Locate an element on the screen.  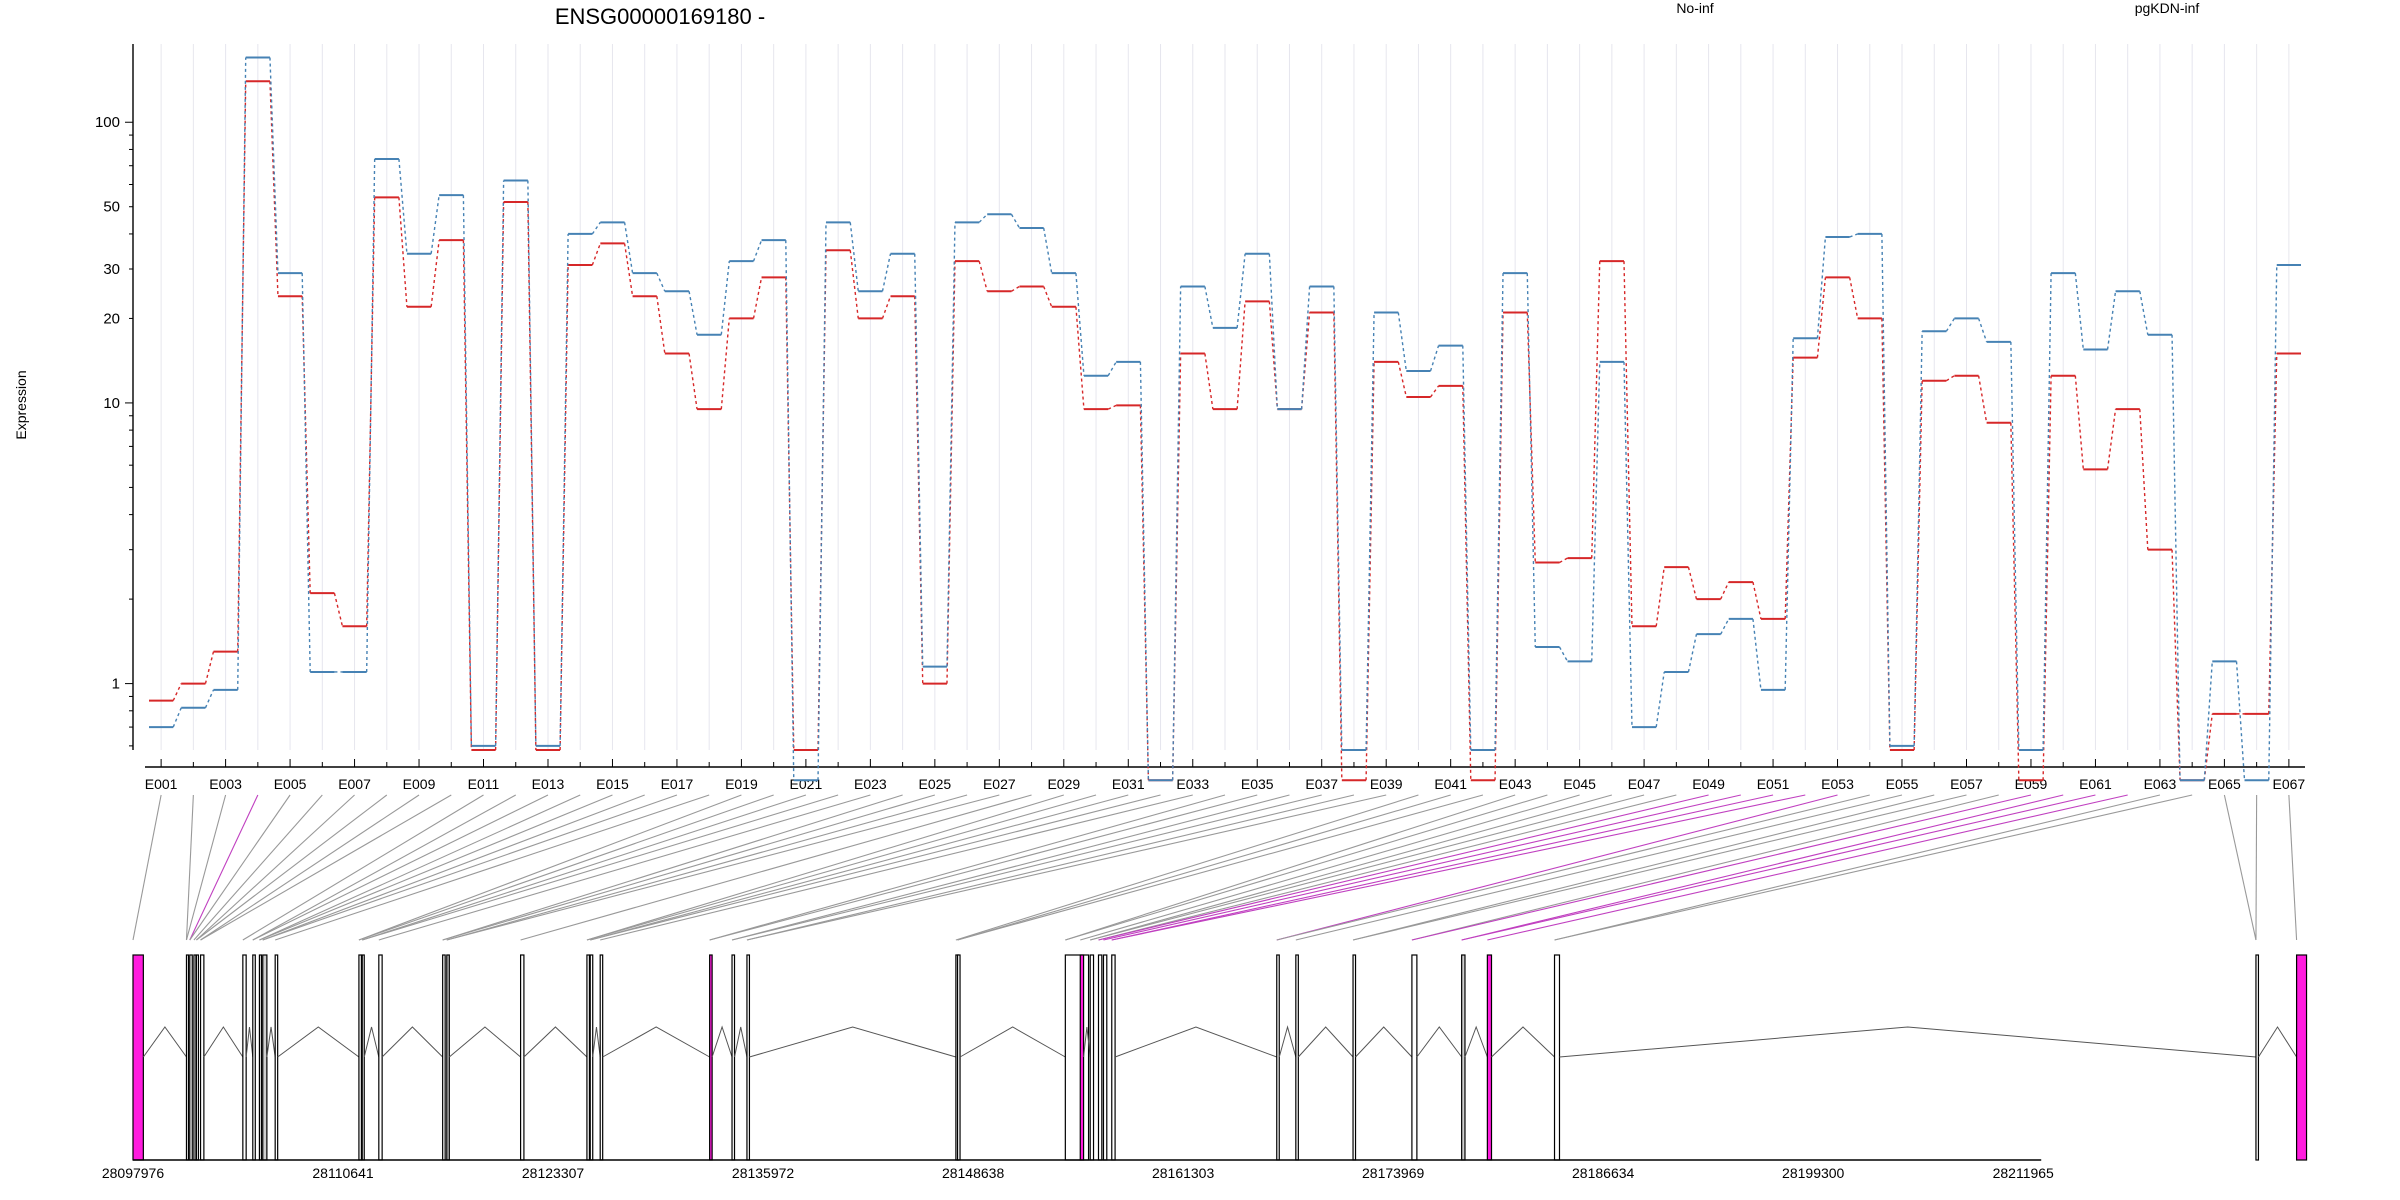
connector-E042 is located at coordinates (1220, 867).